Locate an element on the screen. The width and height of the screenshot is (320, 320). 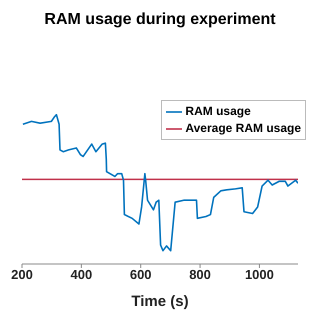
legend-label: RAM usage is located at coordinates (218, 111).